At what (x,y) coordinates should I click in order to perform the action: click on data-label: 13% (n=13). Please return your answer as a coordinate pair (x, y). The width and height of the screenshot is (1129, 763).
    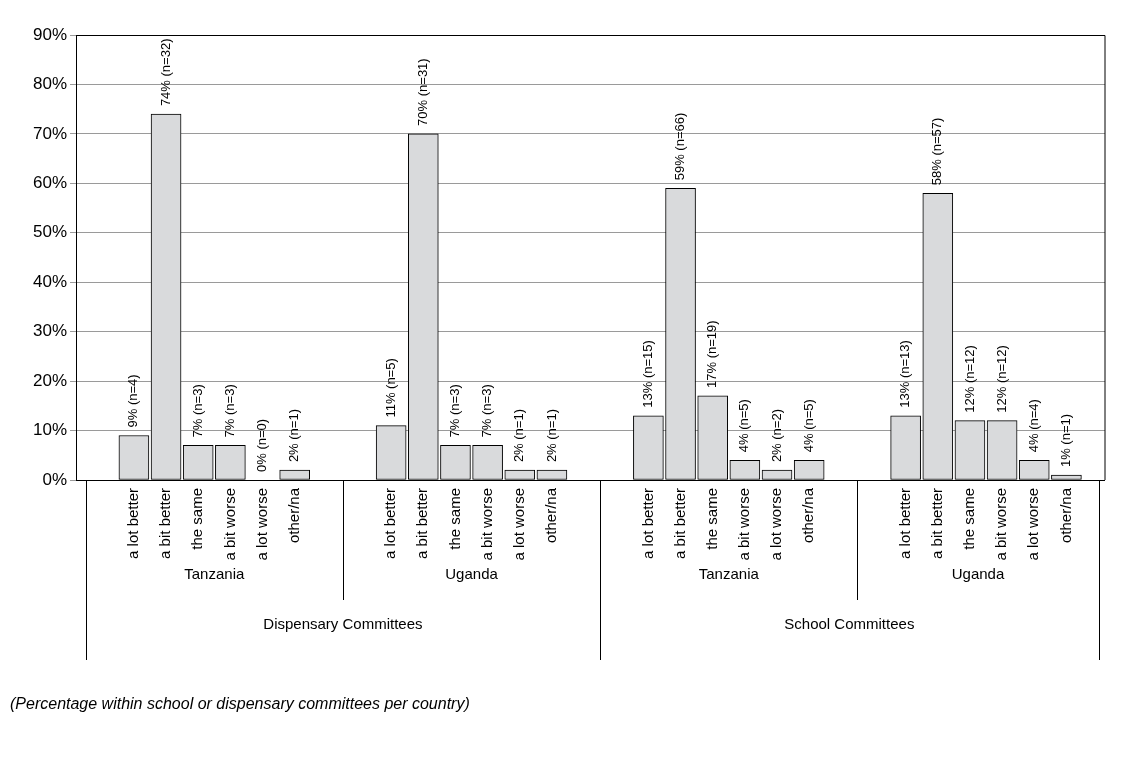
    Looking at the image, I should click on (905, 374).